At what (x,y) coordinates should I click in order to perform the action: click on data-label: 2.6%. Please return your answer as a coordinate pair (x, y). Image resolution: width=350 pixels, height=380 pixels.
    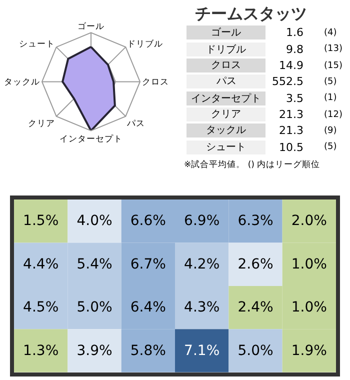
    Looking at the image, I should click on (256, 264).